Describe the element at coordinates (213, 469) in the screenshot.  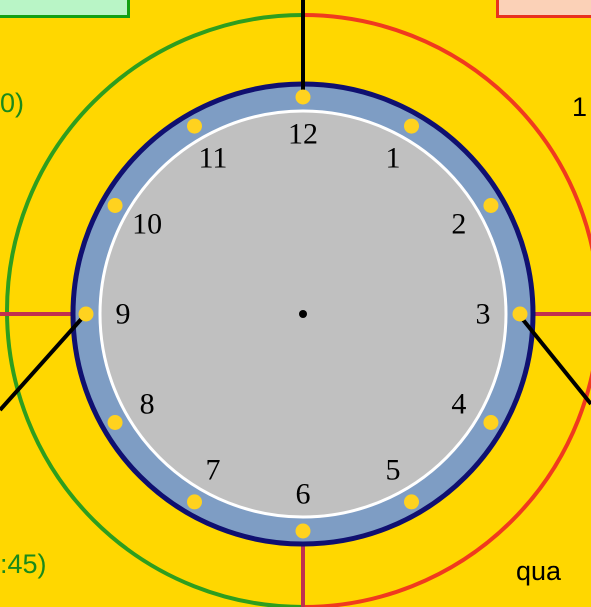
I see `hour-numeral-7: 7` at that location.